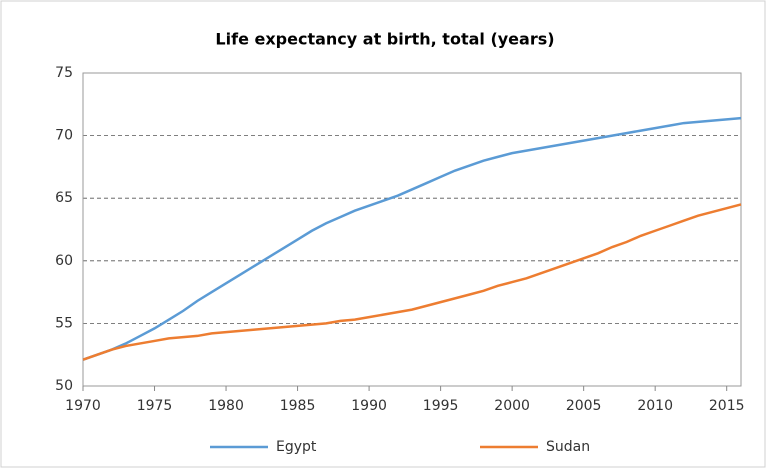 The height and width of the screenshot is (471, 771). What do you see at coordinates (512, 406) in the screenshot?
I see `x-tick-label: 2000` at bounding box center [512, 406].